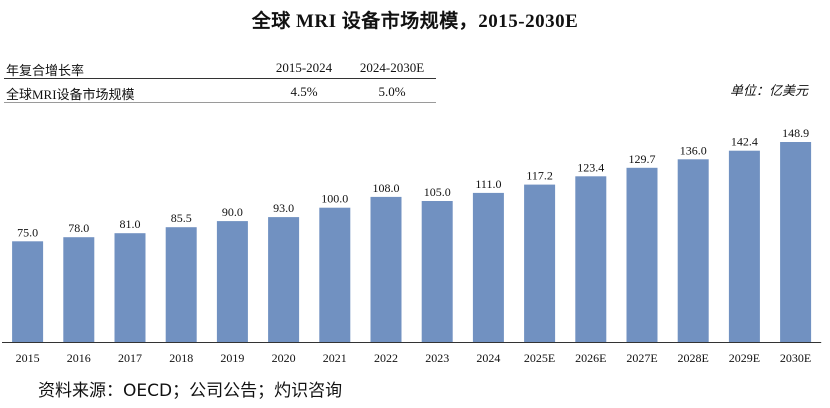  I want to click on x-tick-2029E: 2029E, so click(744, 358).